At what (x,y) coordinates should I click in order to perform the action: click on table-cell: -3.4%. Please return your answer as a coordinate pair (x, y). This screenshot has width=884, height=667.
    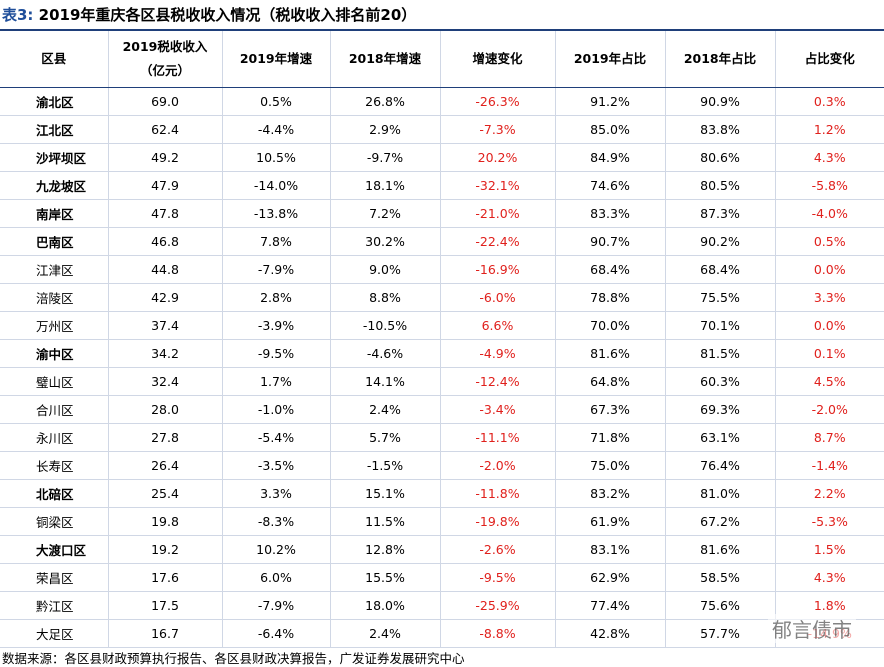
    Looking at the image, I should click on (498, 409).